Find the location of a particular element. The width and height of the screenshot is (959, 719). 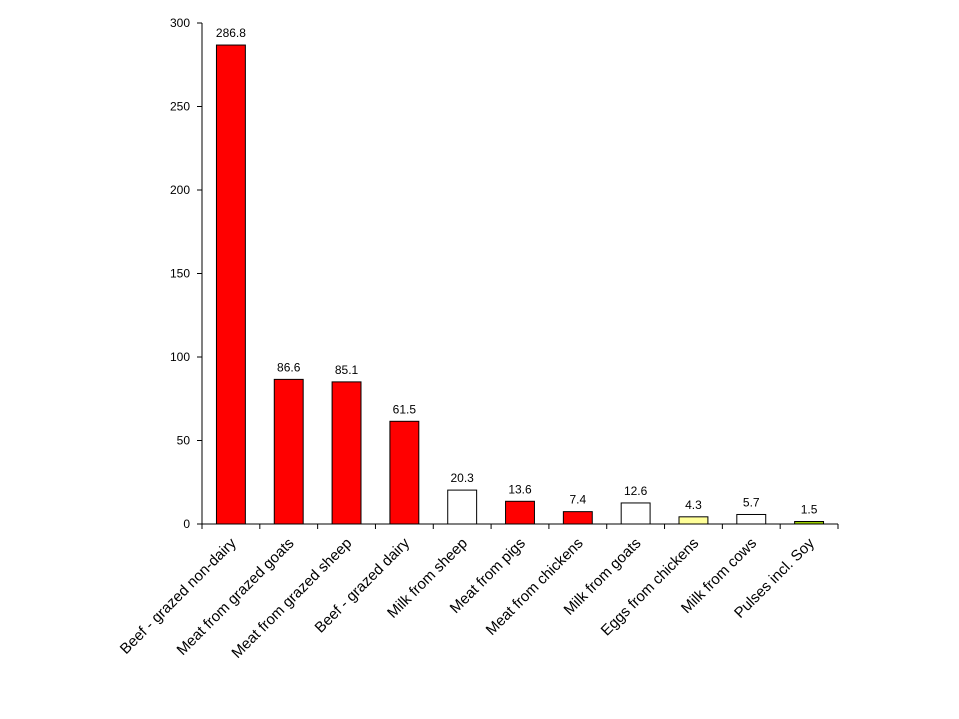

y-tick-label: 50 is located at coordinates (184, 441).